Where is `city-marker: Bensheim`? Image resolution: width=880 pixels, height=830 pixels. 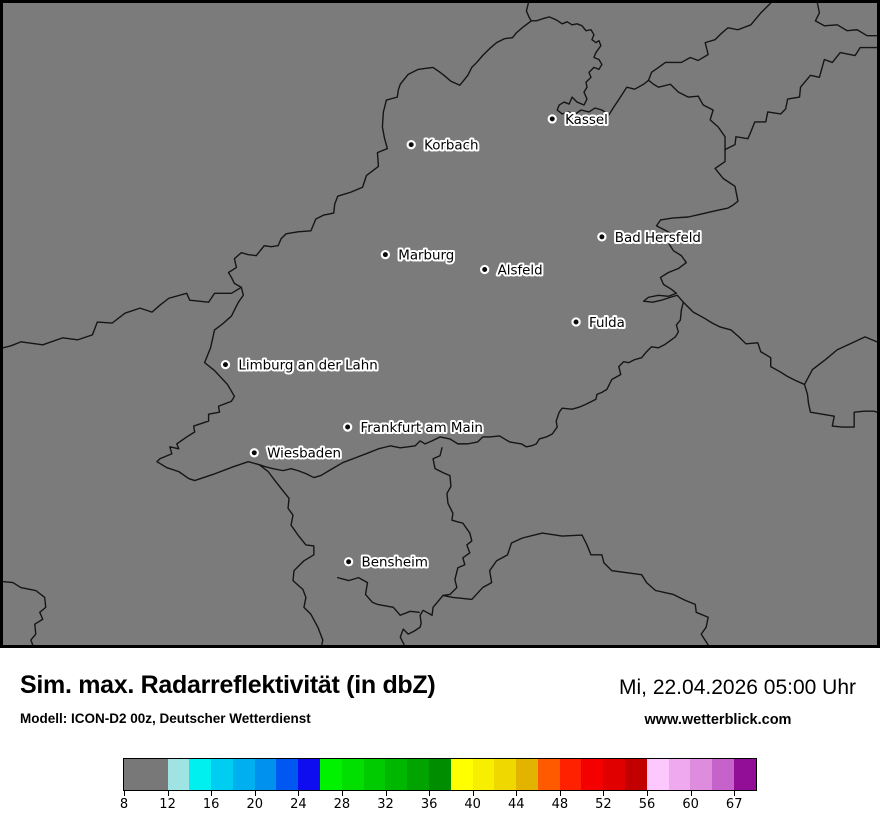
city-marker: Bensheim is located at coordinates (386, 563).